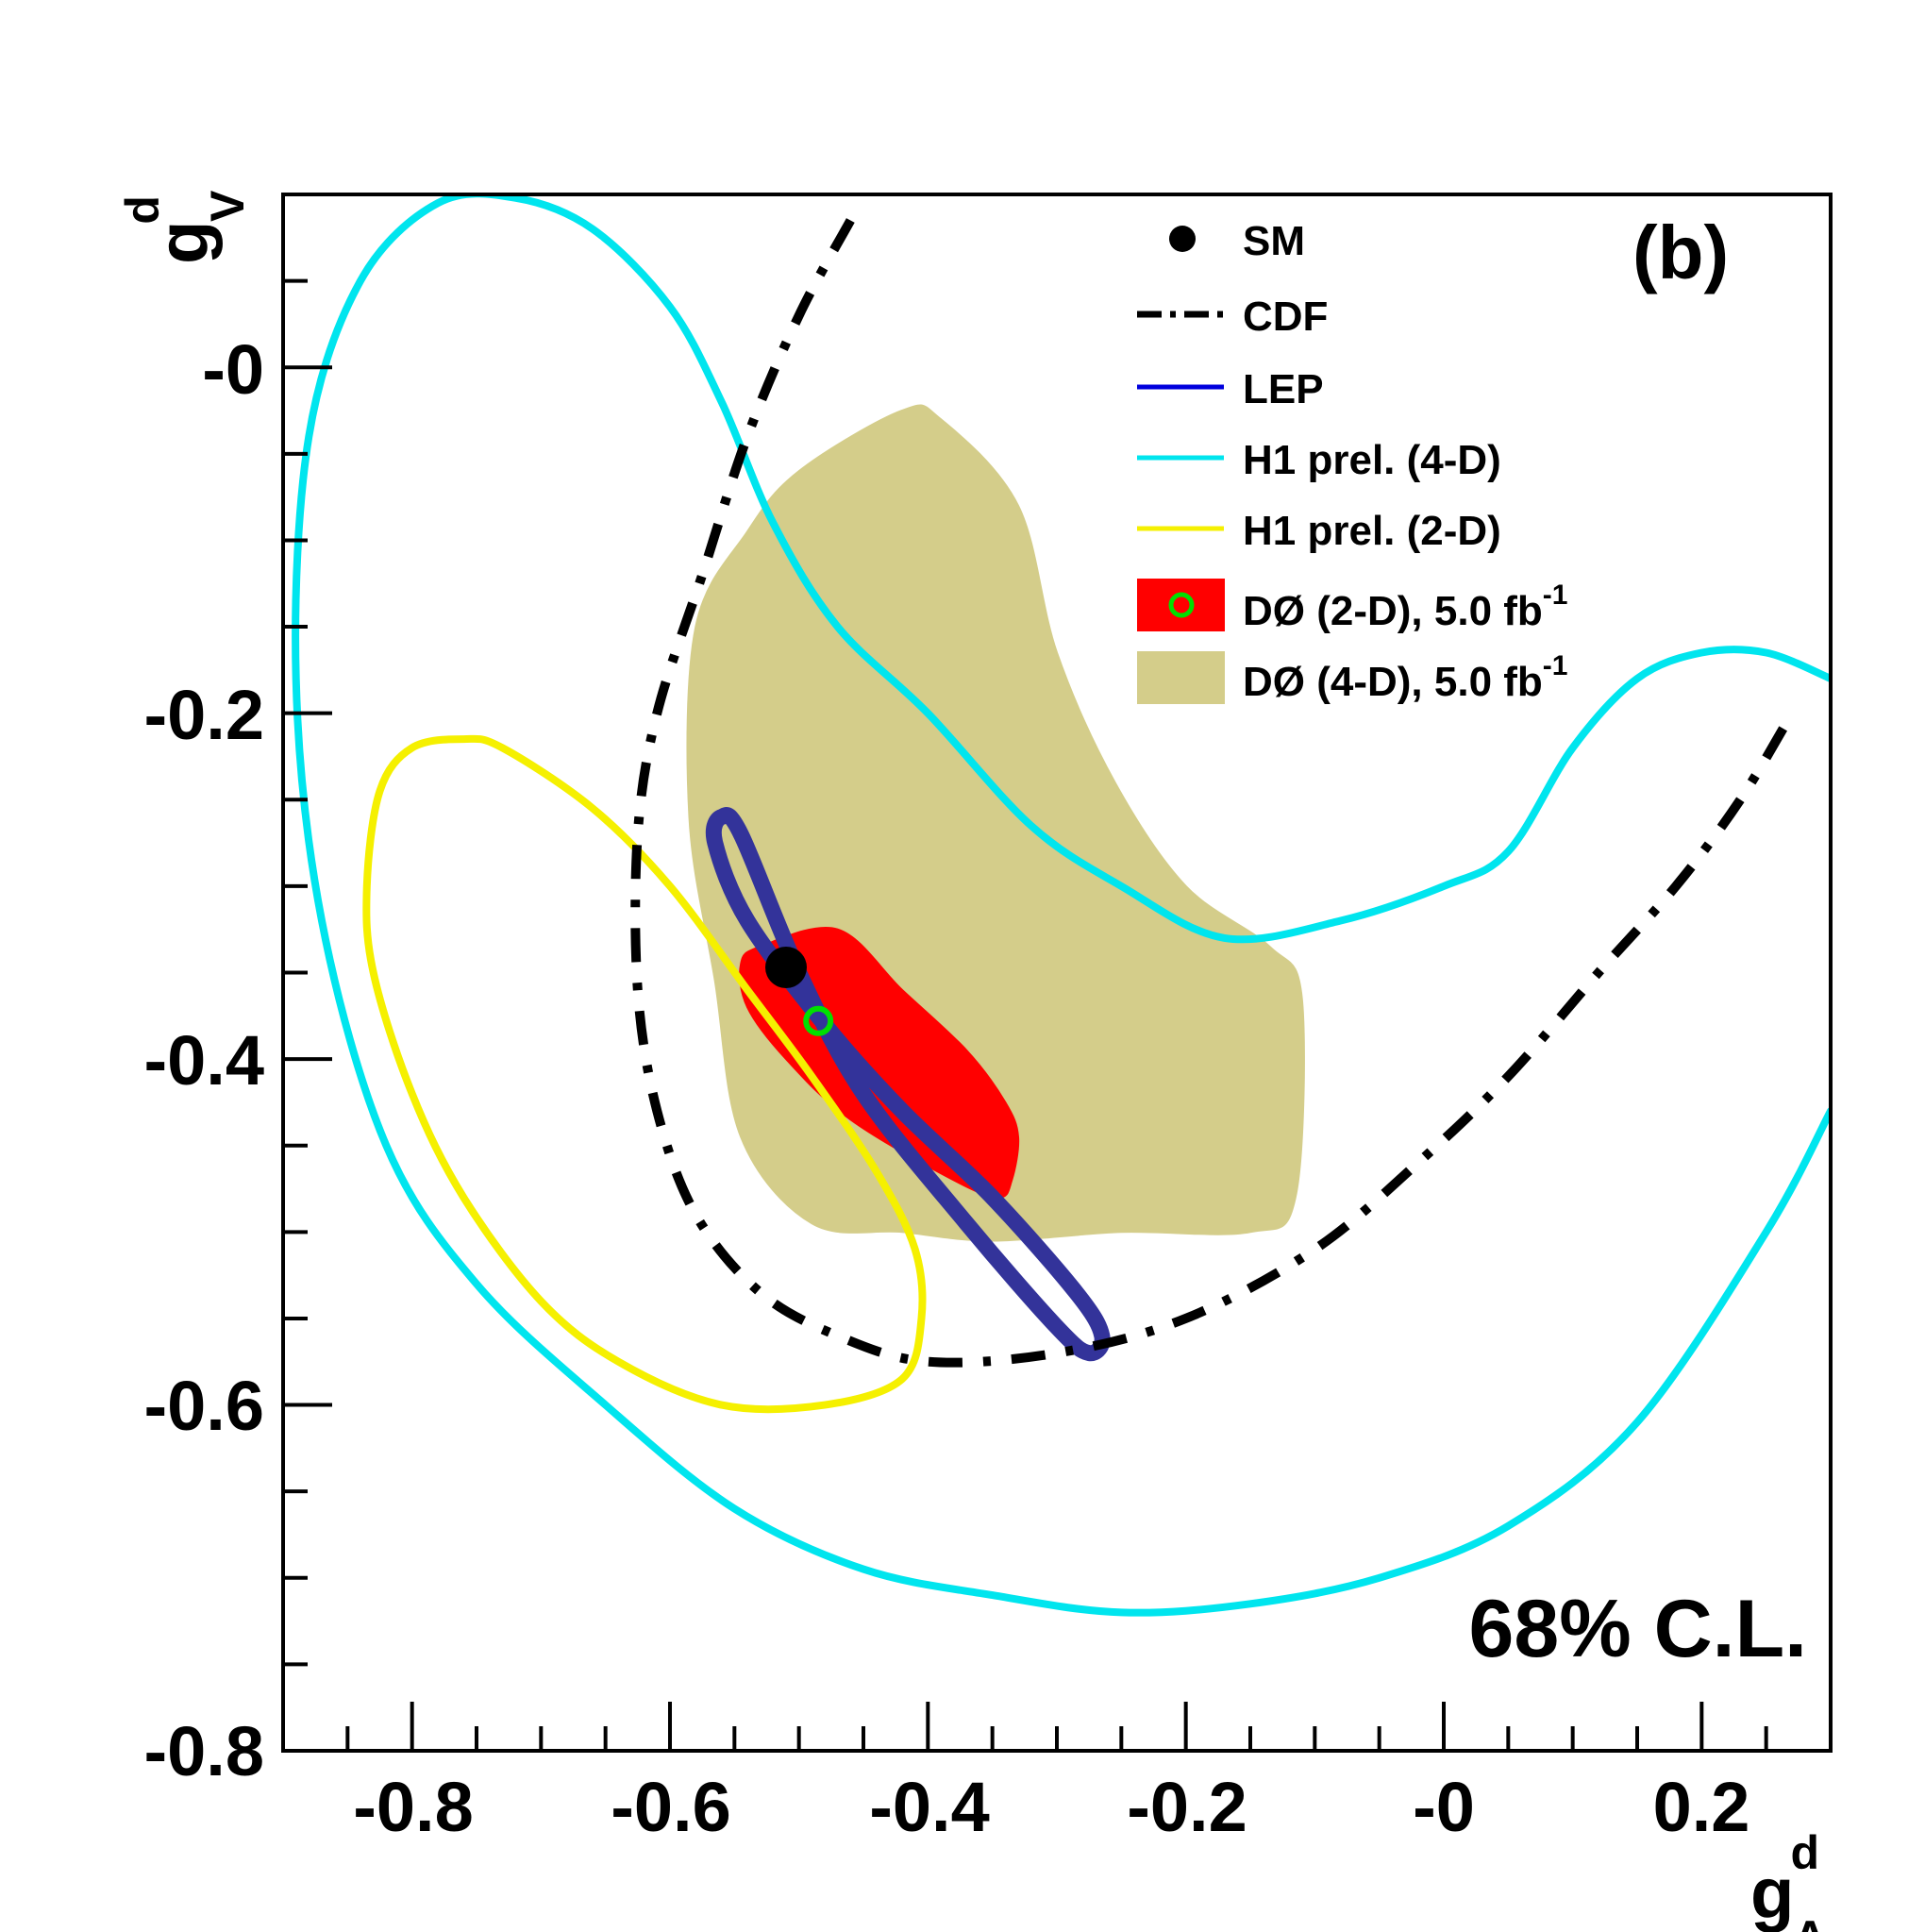  I want to click on legend-marker-sm, so click(1182, 239).